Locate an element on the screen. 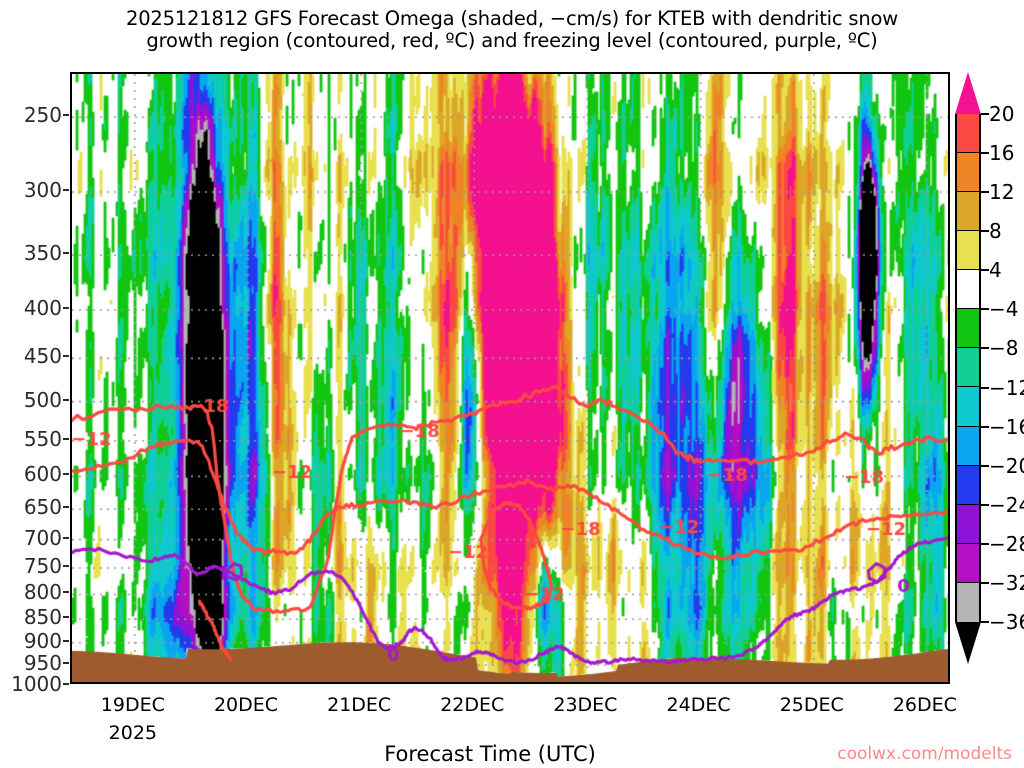  colorbar-tick-label: 20 is located at coordinates (1002, 114).